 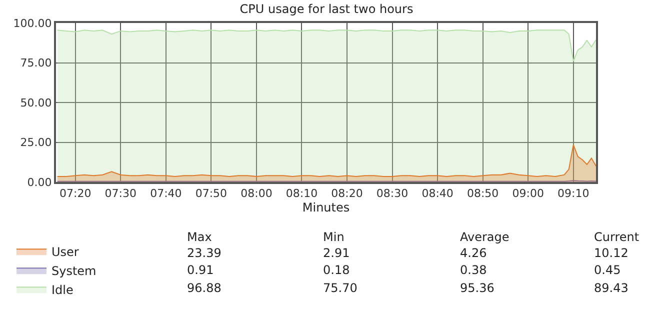 What do you see at coordinates (477, 288) in the screenshot?
I see `text: 95.36` at bounding box center [477, 288].